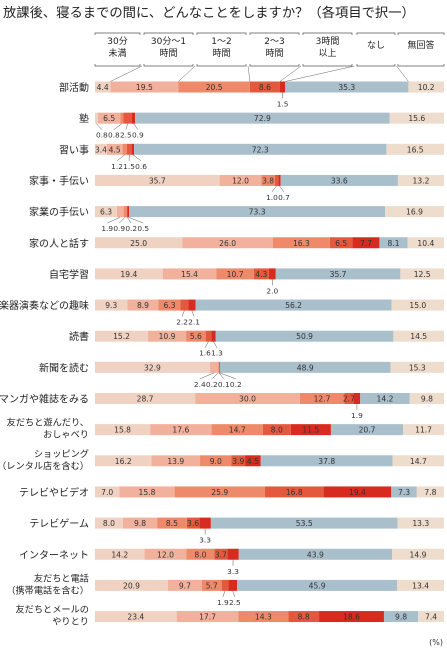  Describe the element at coordinates (209, 13) in the screenshot. I see `chart-title: 放課後、寝るまでの間に、どんなことをしますか？（各項目で択一）` at that location.